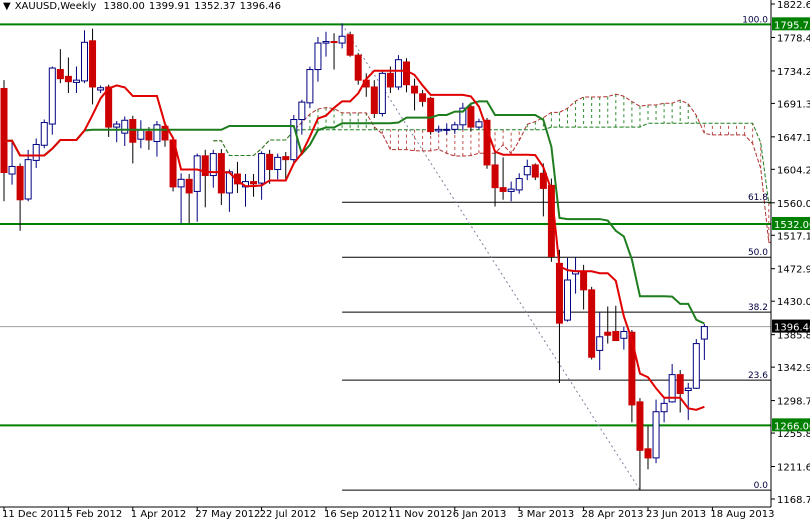 This screenshot has height=523, width=810. Describe the element at coordinates (7, 6) in the screenshot. I see `triangle-down-icon: ▼` at that location.